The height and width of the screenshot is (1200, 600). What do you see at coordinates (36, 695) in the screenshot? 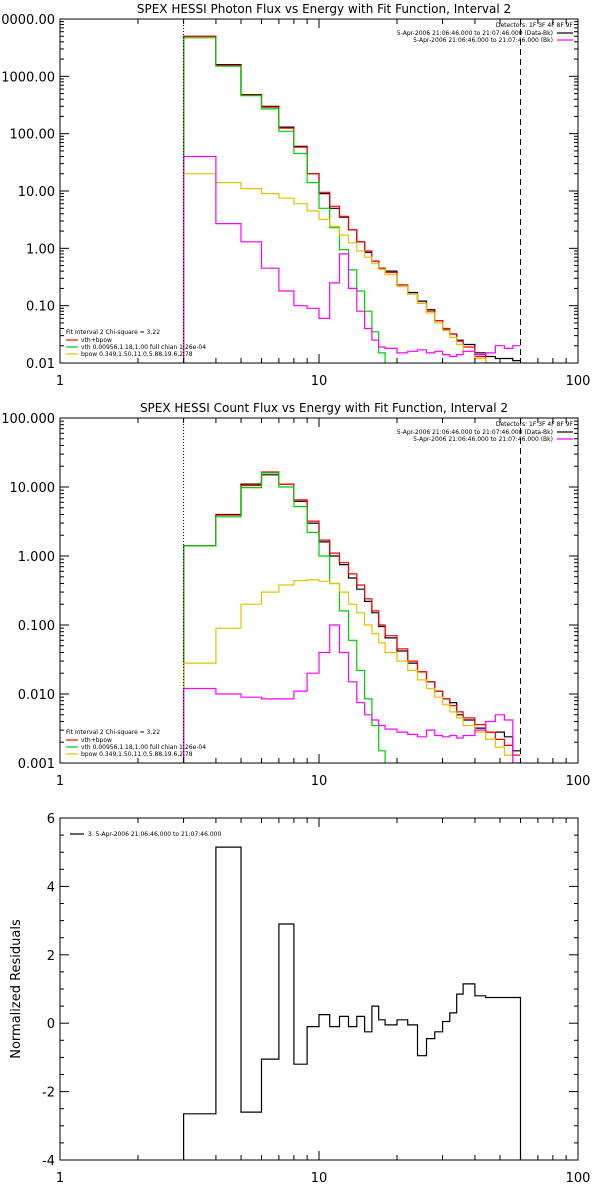
I see `y-tick-label: 0.010` at bounding box center [36, 695].